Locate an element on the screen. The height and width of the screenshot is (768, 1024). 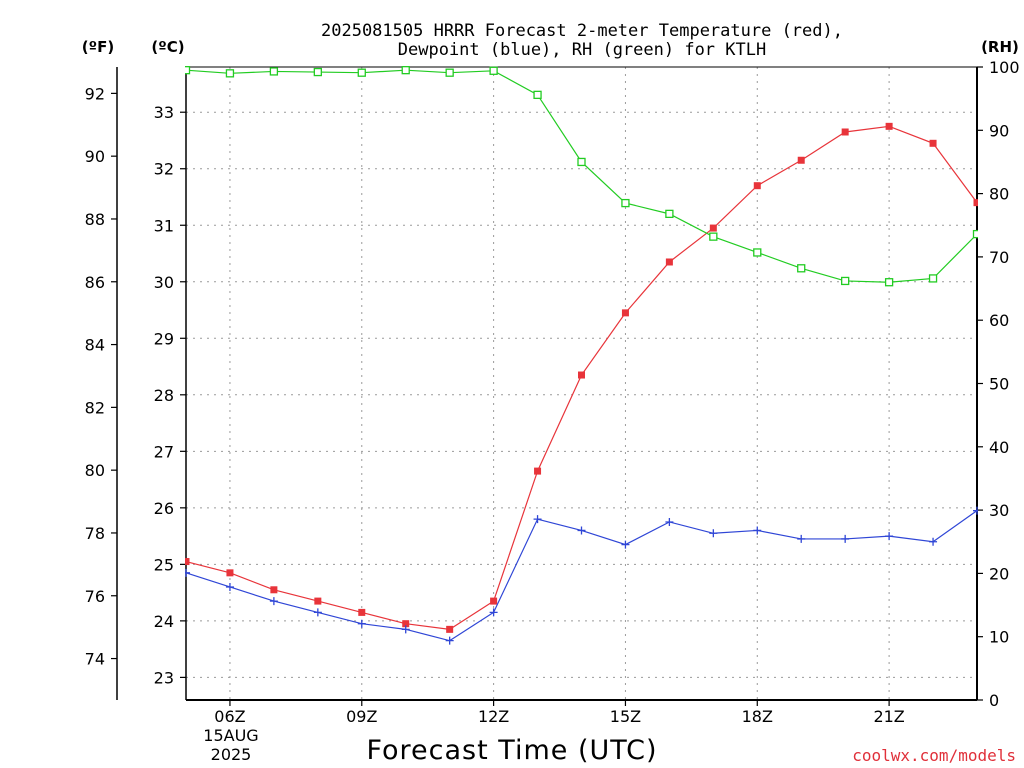
celsius-tick-label: 29 is located at coordinates (164, 338).